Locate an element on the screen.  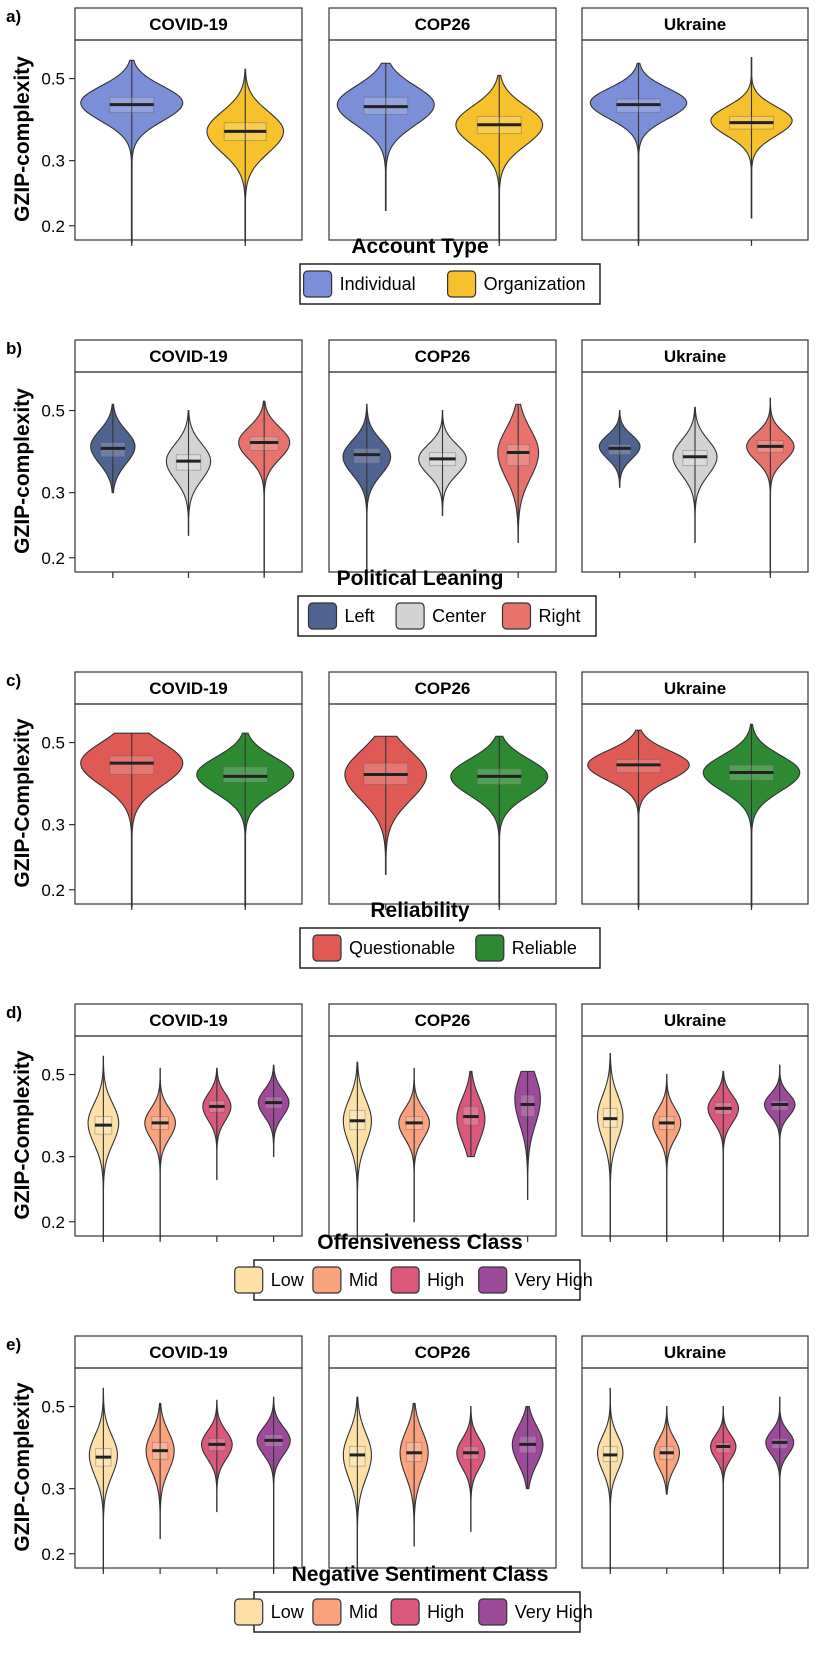
panel-label: d) is located at coordinates (14, 1012).